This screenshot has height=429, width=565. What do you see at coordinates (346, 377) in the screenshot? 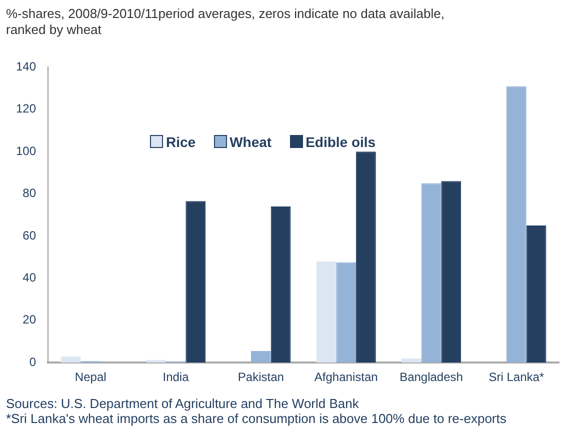
I see `x-tick-label: Afghanistan` at bounding box center [346, 377].